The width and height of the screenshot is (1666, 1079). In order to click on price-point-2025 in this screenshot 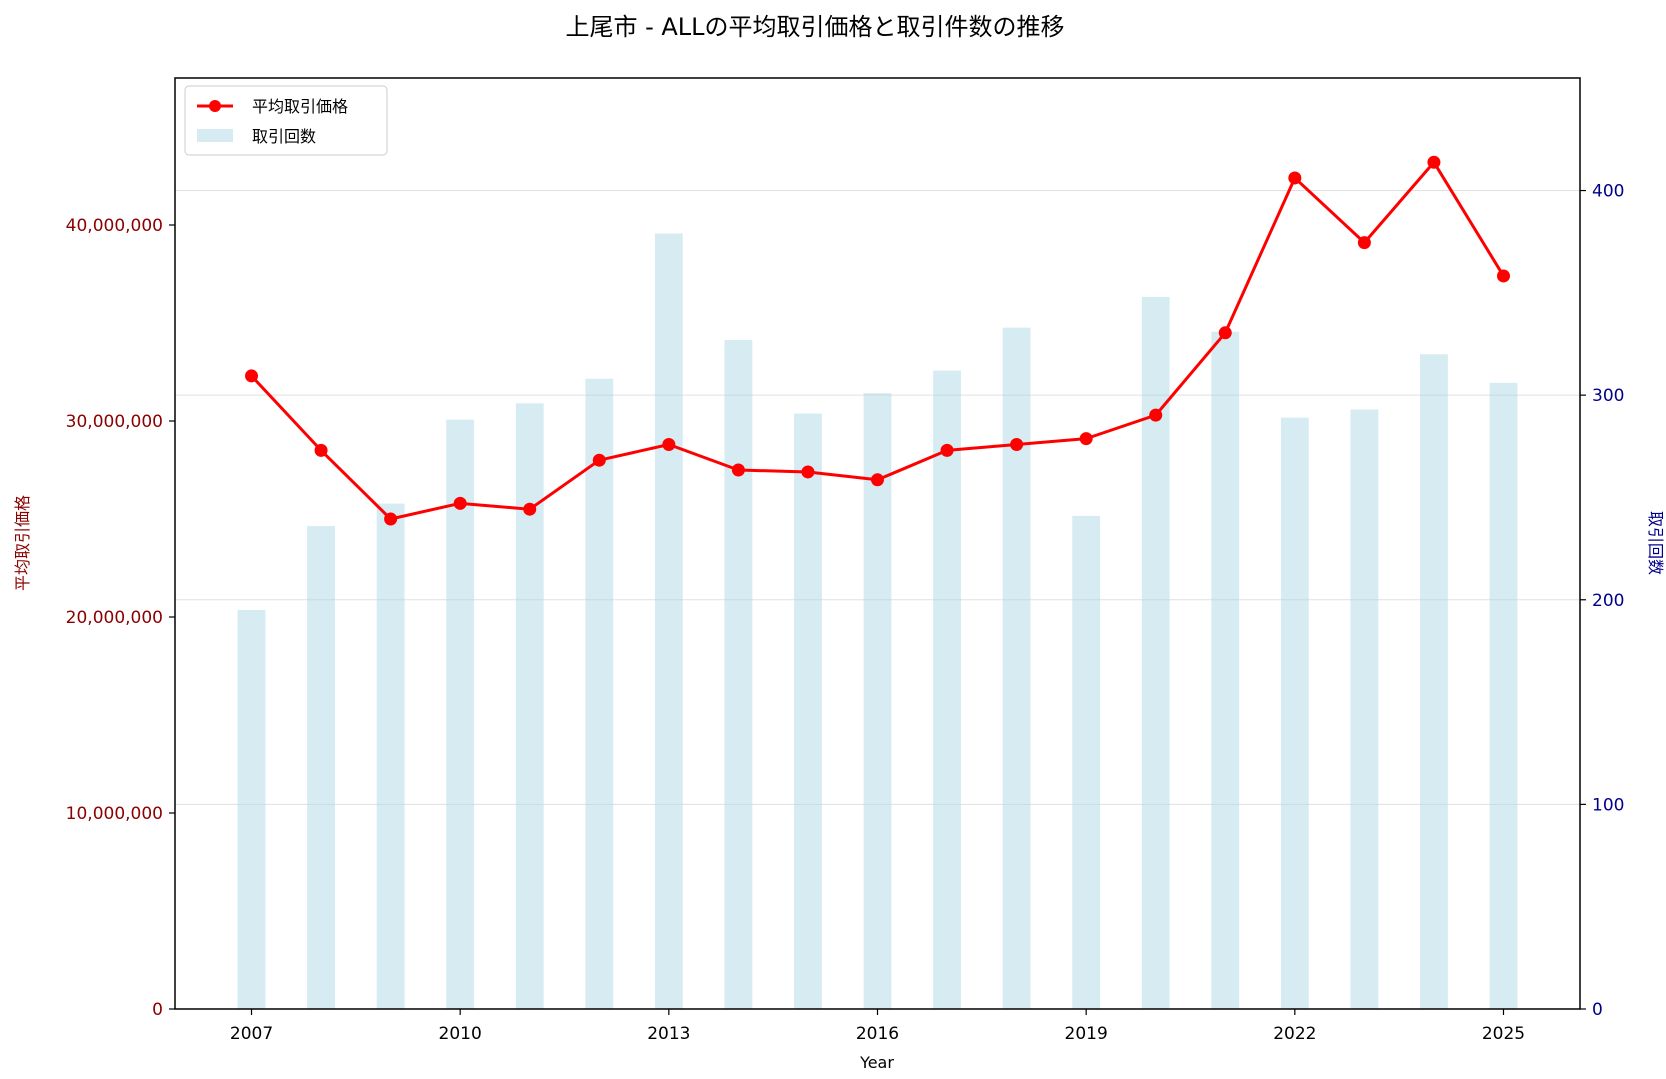, I will do `click(1503, 276)`.